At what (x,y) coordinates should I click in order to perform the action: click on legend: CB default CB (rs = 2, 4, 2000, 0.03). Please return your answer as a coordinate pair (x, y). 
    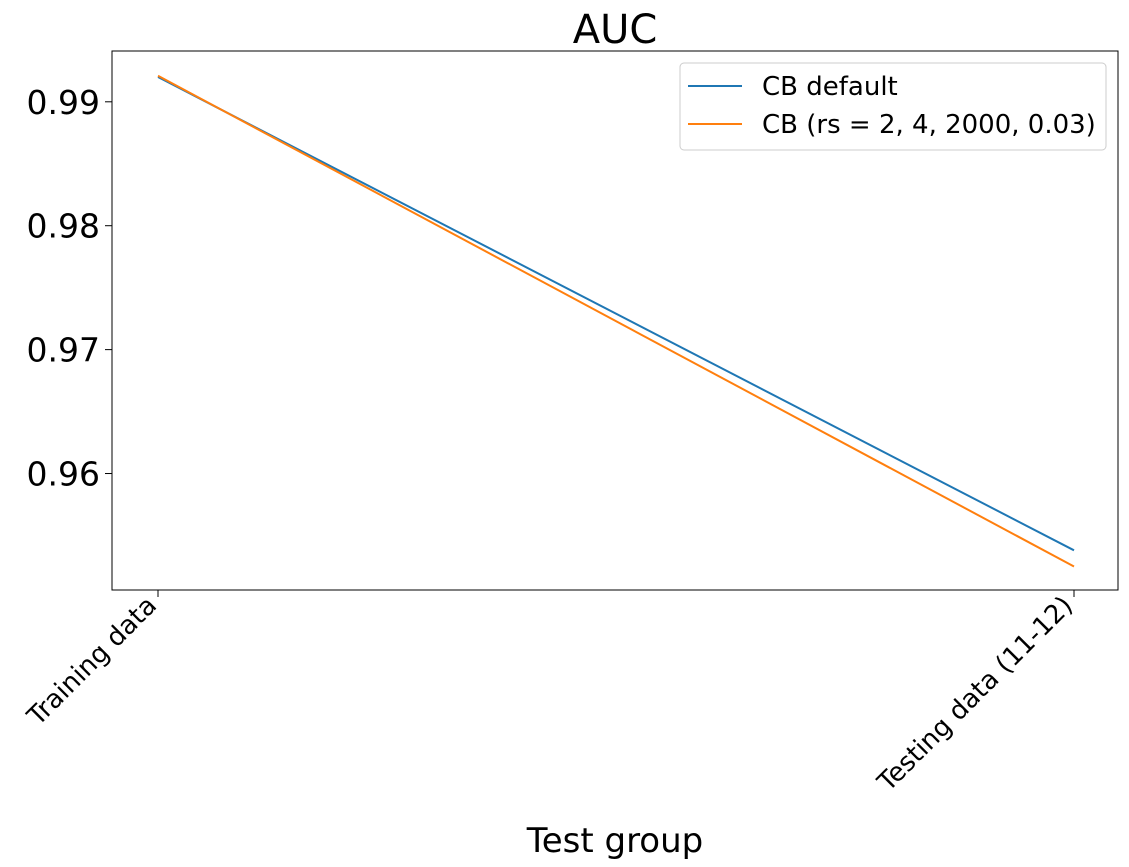
    Looking at the image, I should click on (893, 106).